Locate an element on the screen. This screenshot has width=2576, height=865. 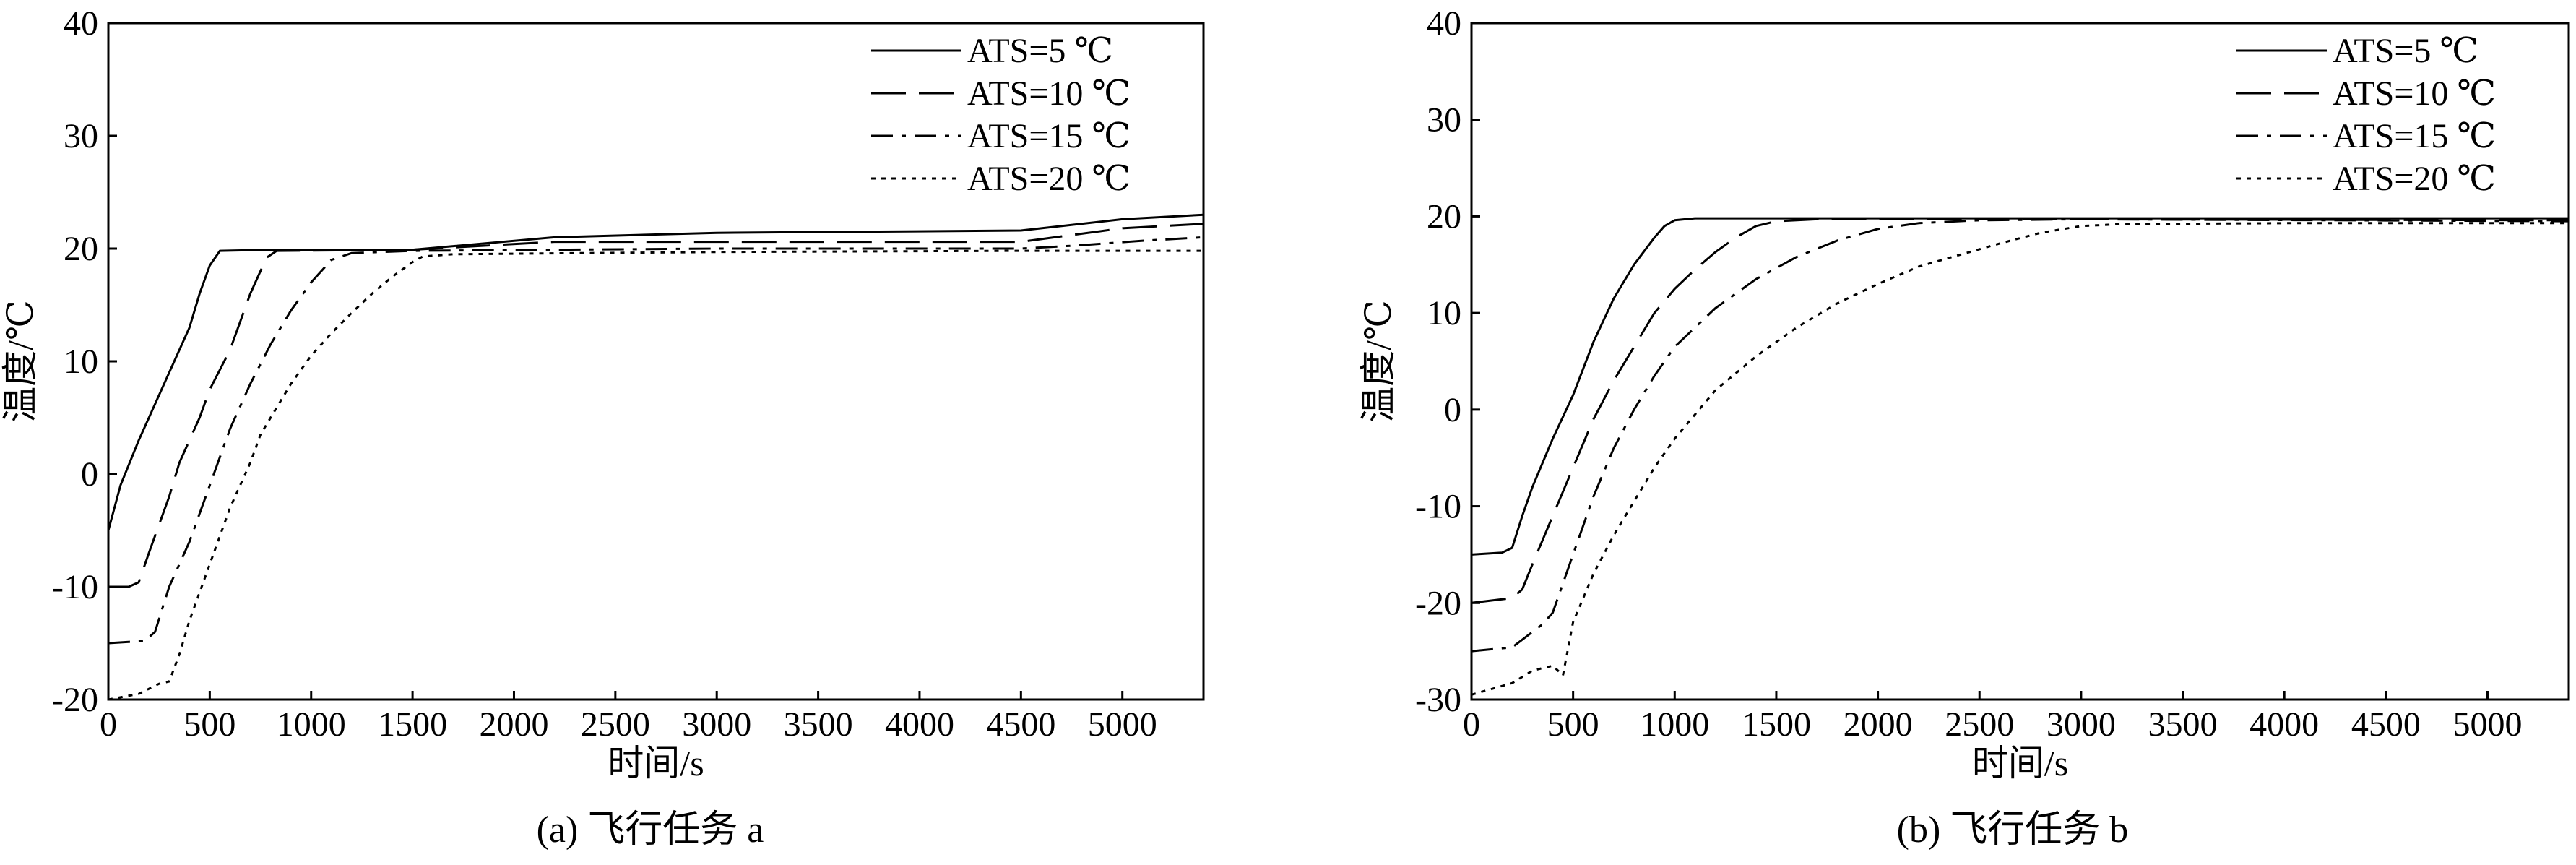
figure-caption: (b) 飞行任务 b is located at coordinates (2013, 830).